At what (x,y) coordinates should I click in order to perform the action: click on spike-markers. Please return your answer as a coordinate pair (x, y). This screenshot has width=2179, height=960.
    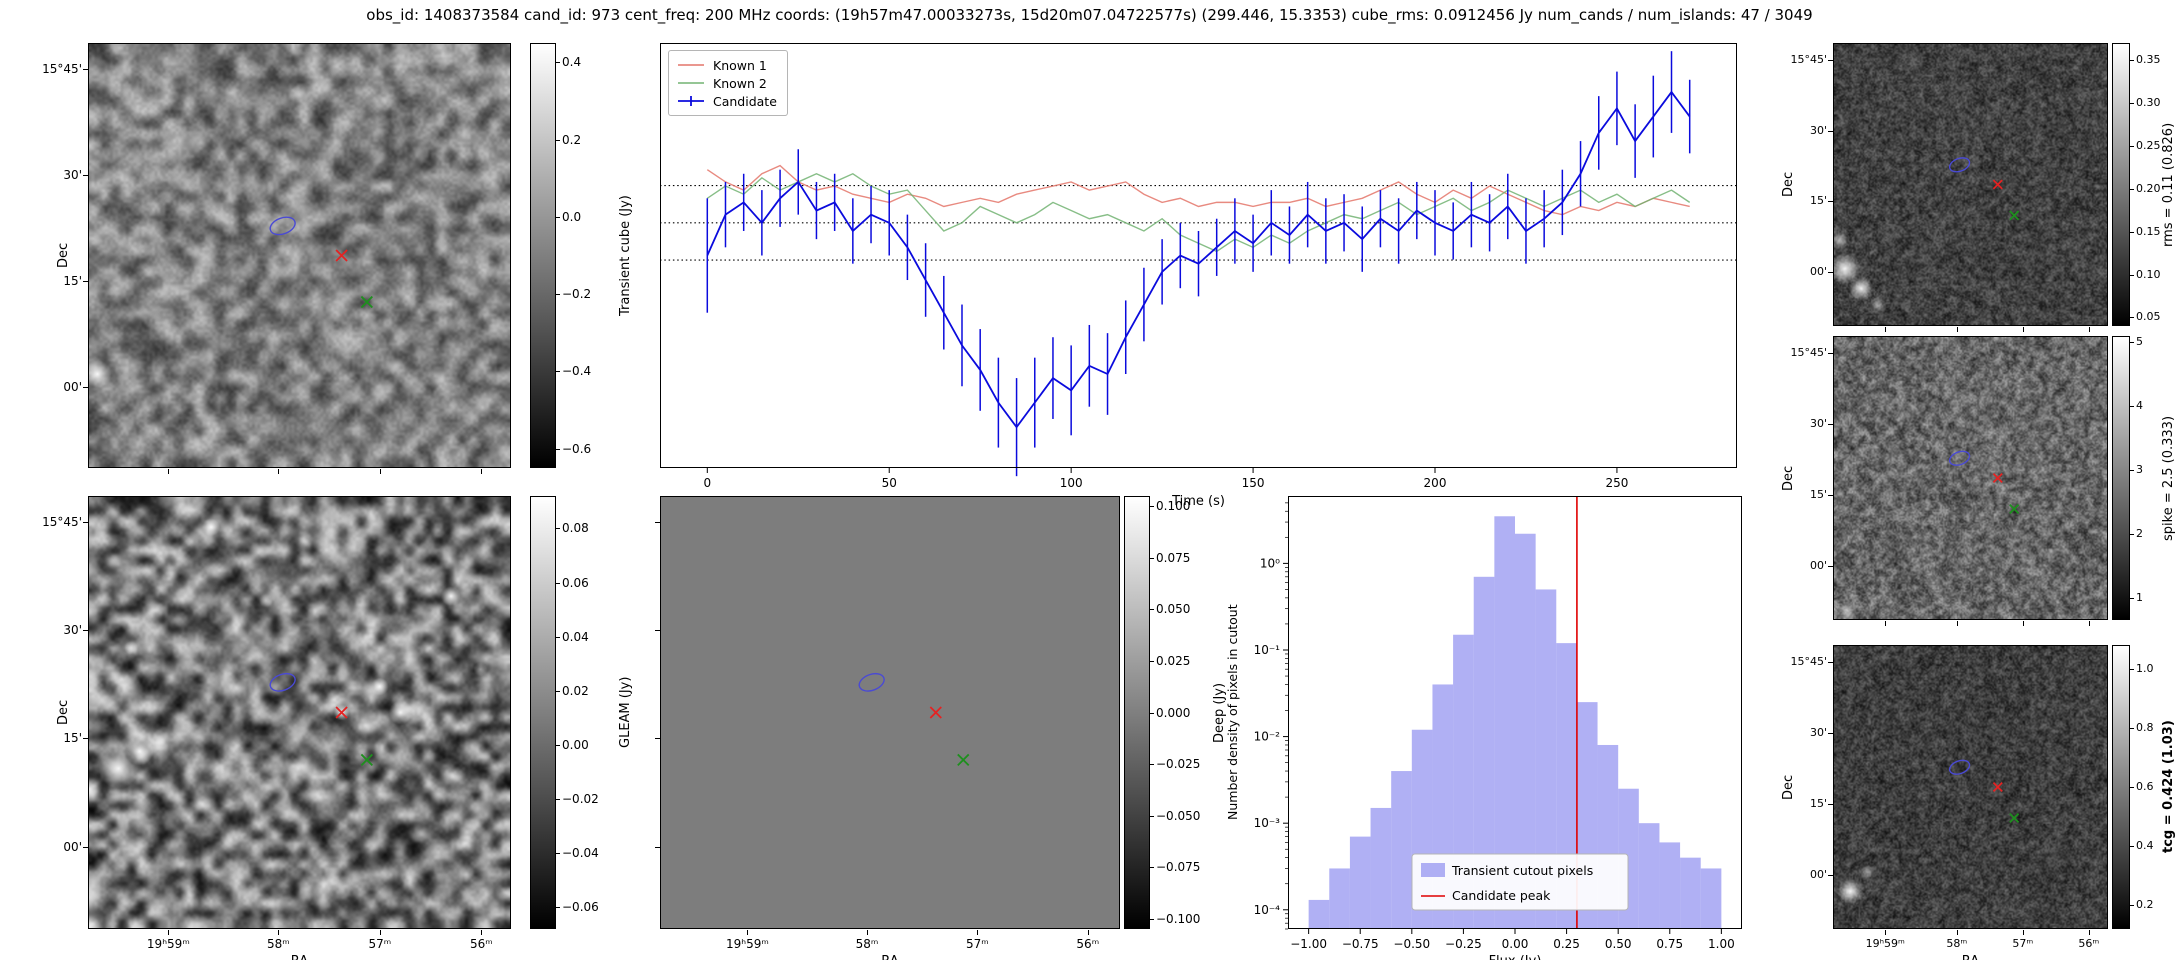
    Looking at the image, I should click on (1984, 482).